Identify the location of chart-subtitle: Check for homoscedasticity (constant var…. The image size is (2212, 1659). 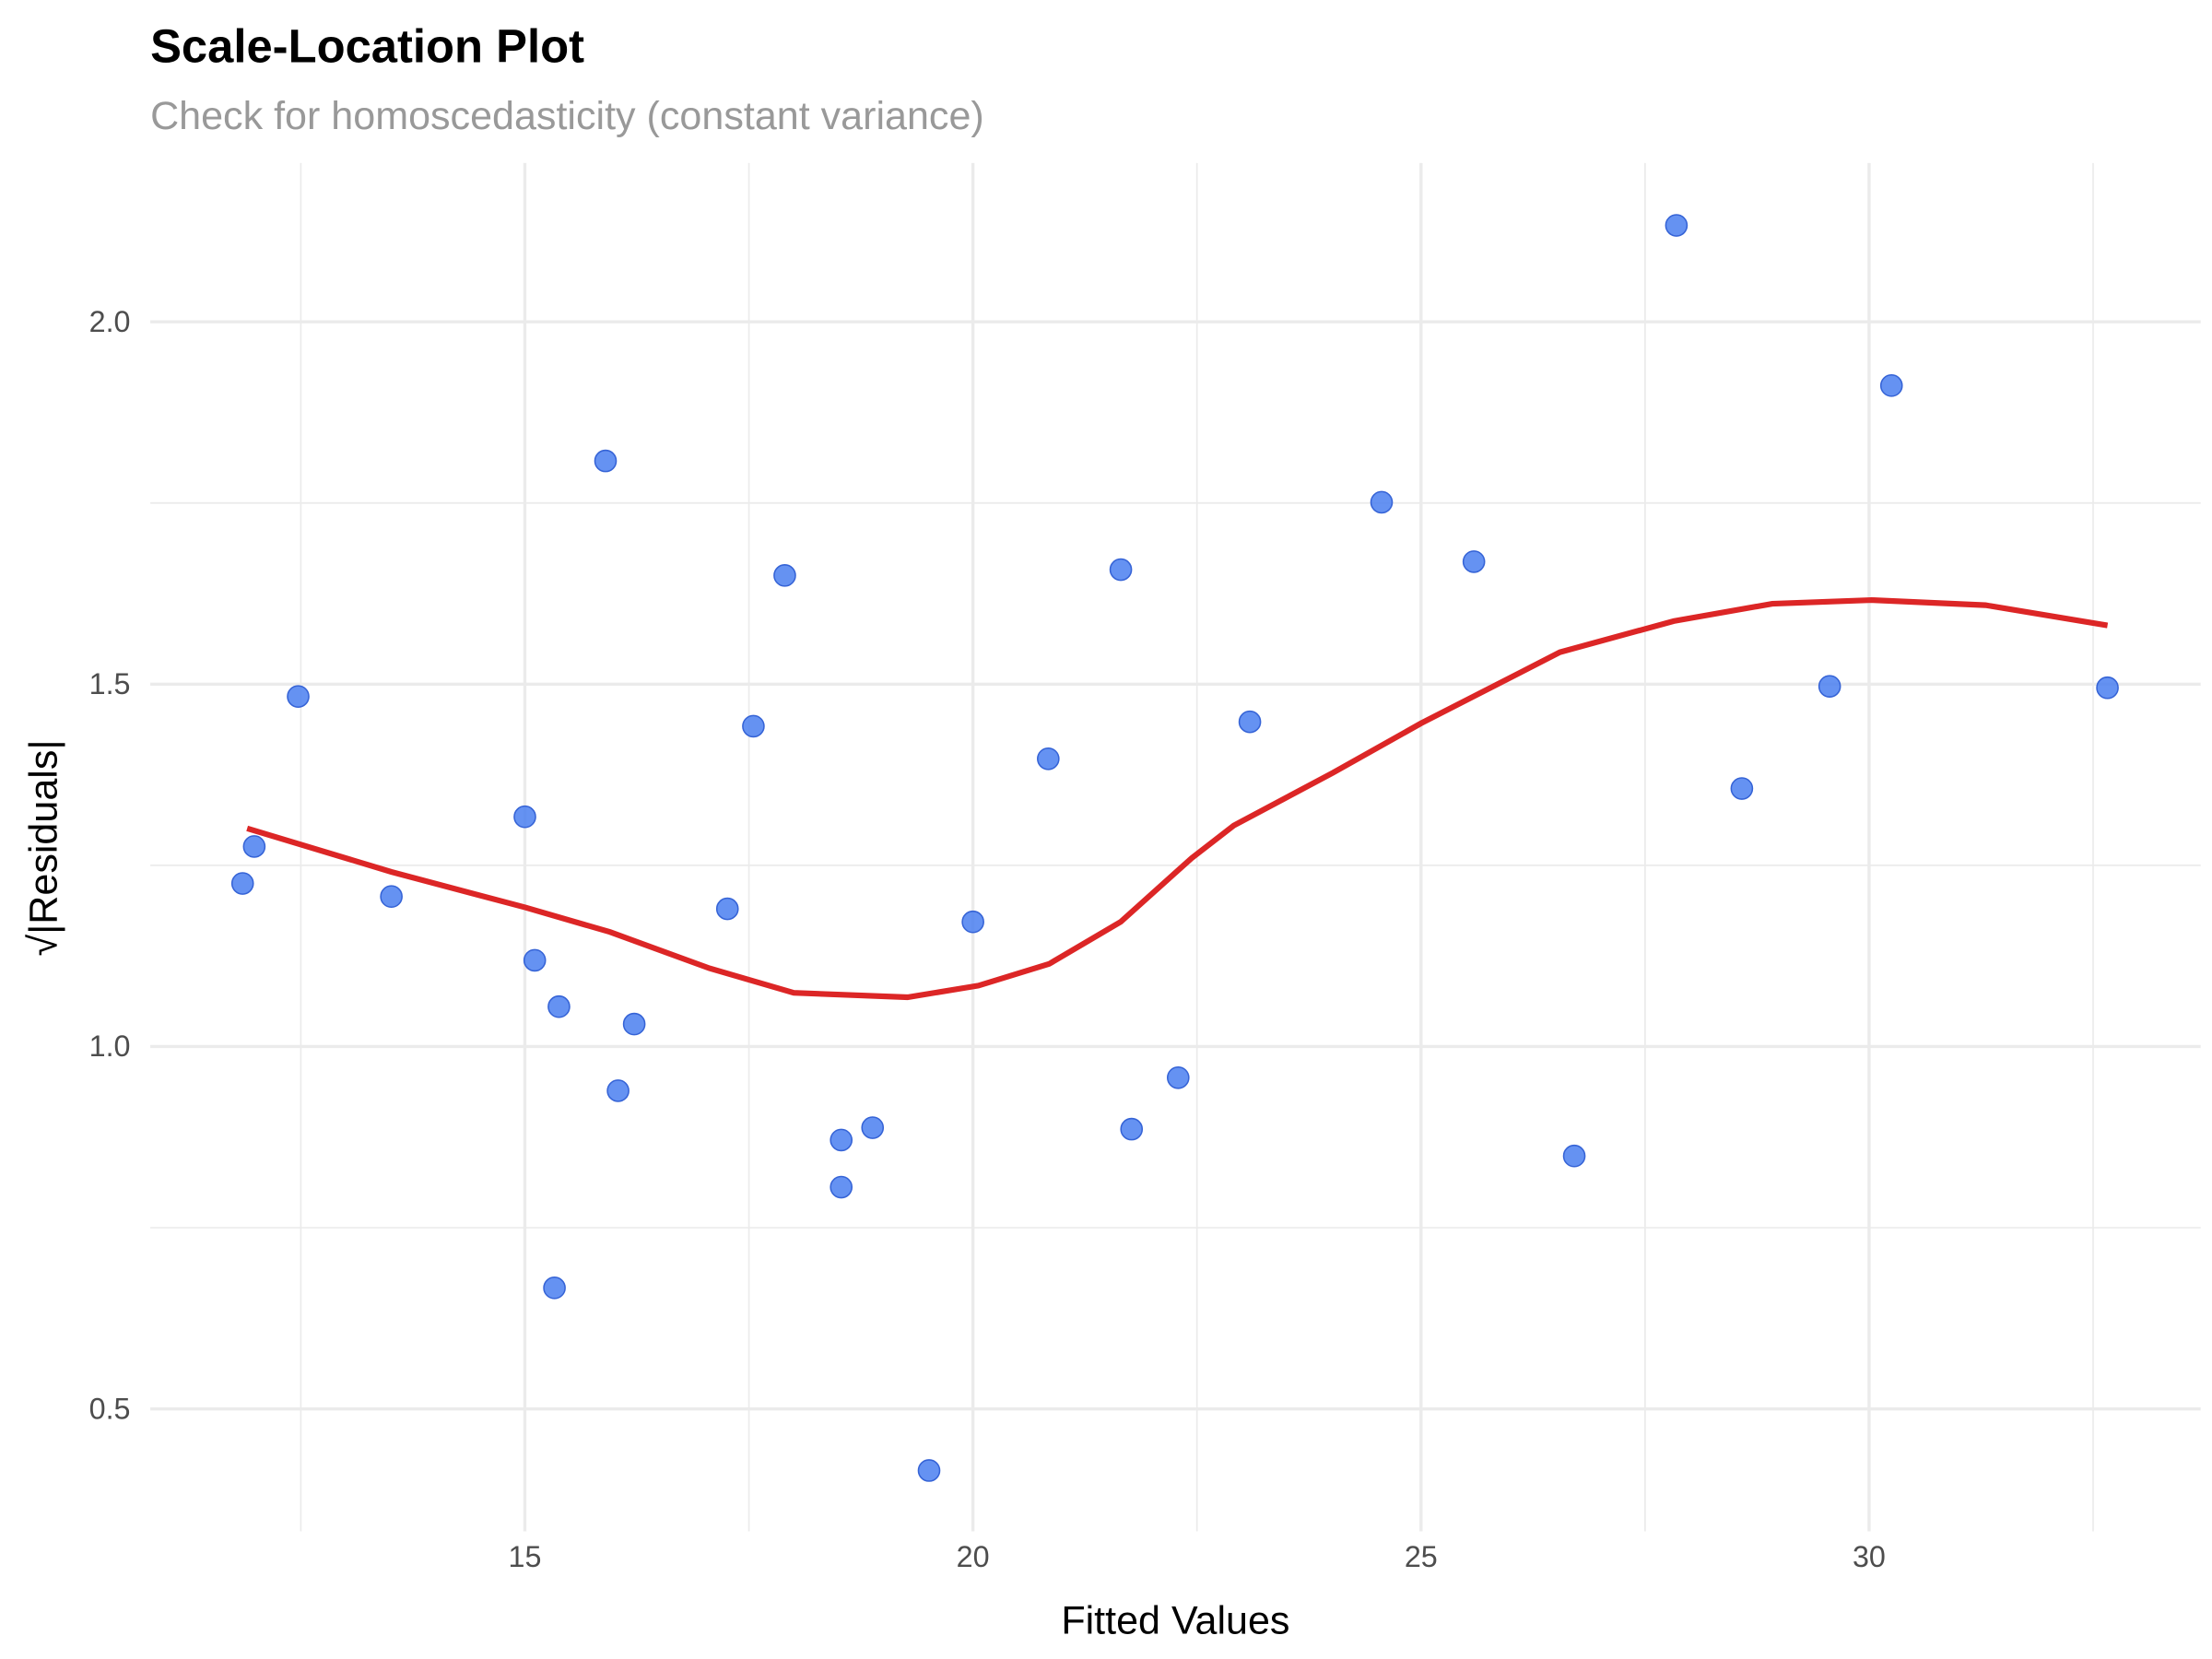
(567, 116).